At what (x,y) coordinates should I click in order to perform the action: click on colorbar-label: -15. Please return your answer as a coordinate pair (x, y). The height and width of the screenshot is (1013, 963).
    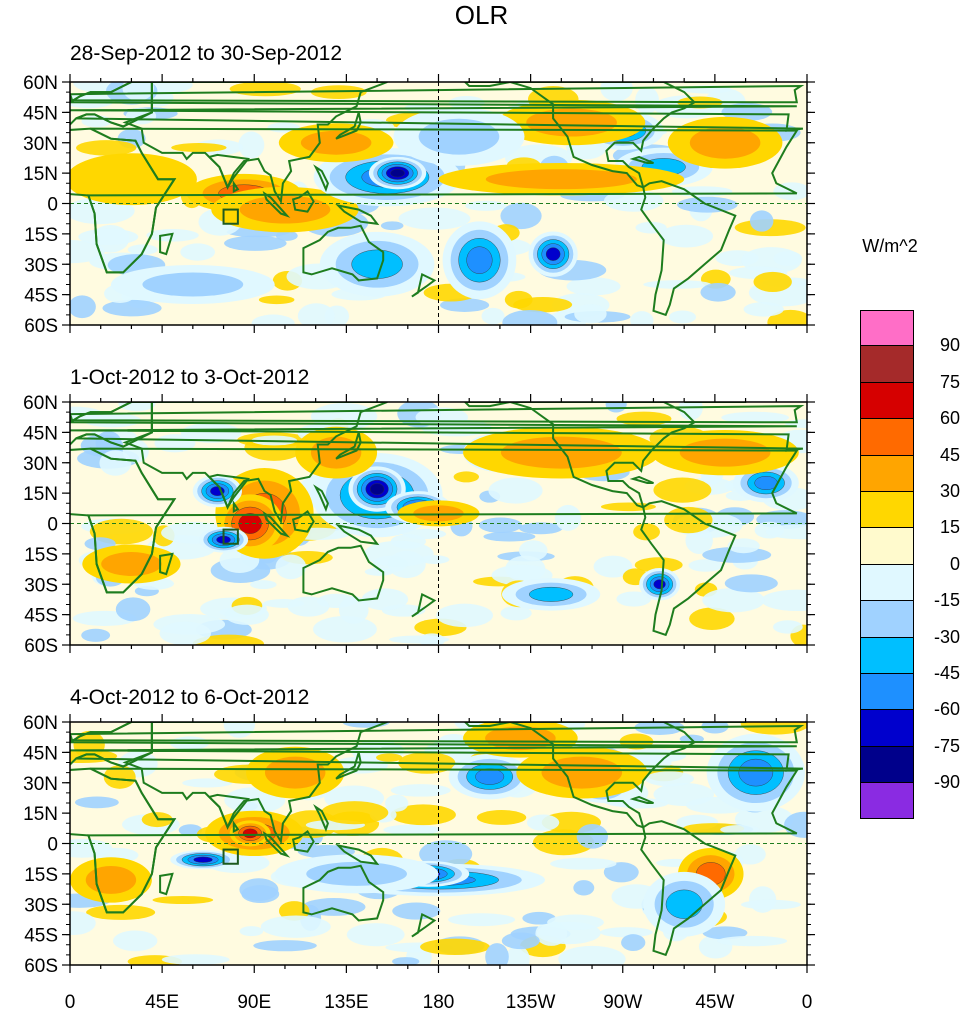
    Looking at the image, I should click on (946, 600).